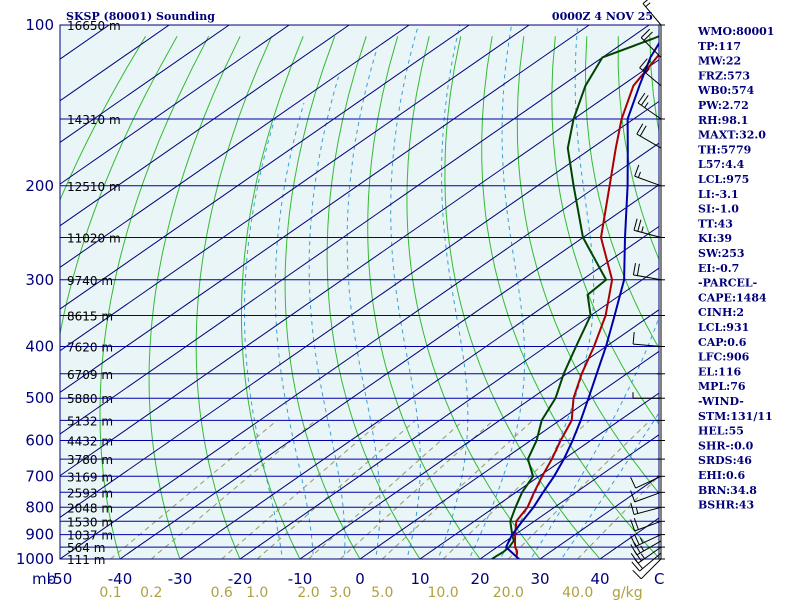 Image resolution: width=800 pixels, height=600 pixels. Describe the element at coordinates (340, 592) in the screenshot. I see `mixing-ratio-tick-label: 3.0` at that location.